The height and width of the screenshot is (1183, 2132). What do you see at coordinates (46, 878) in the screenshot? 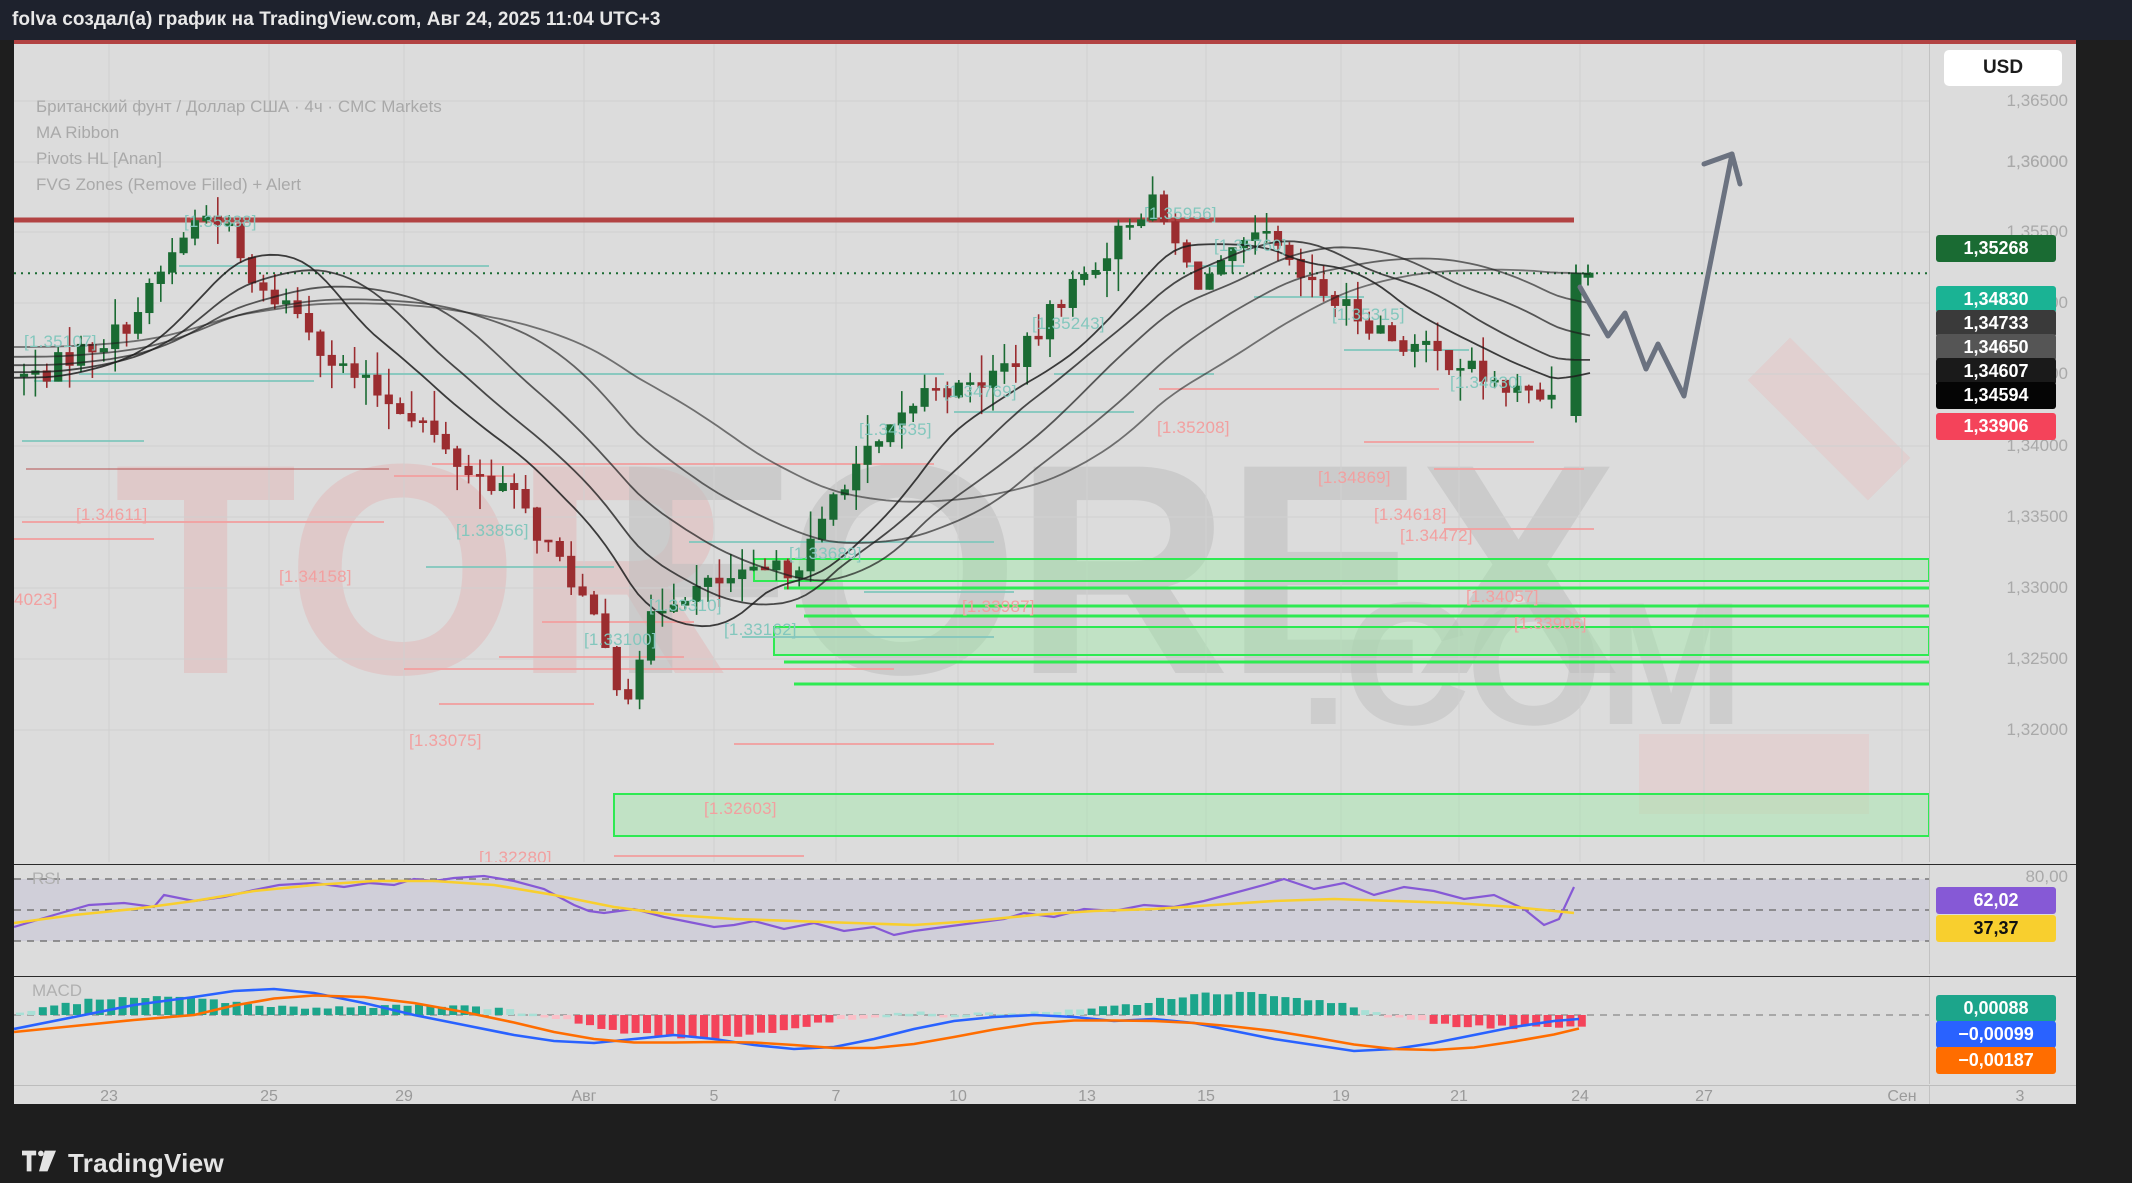
I see `rsi-title: RSI` at bounding box center [46, 878].